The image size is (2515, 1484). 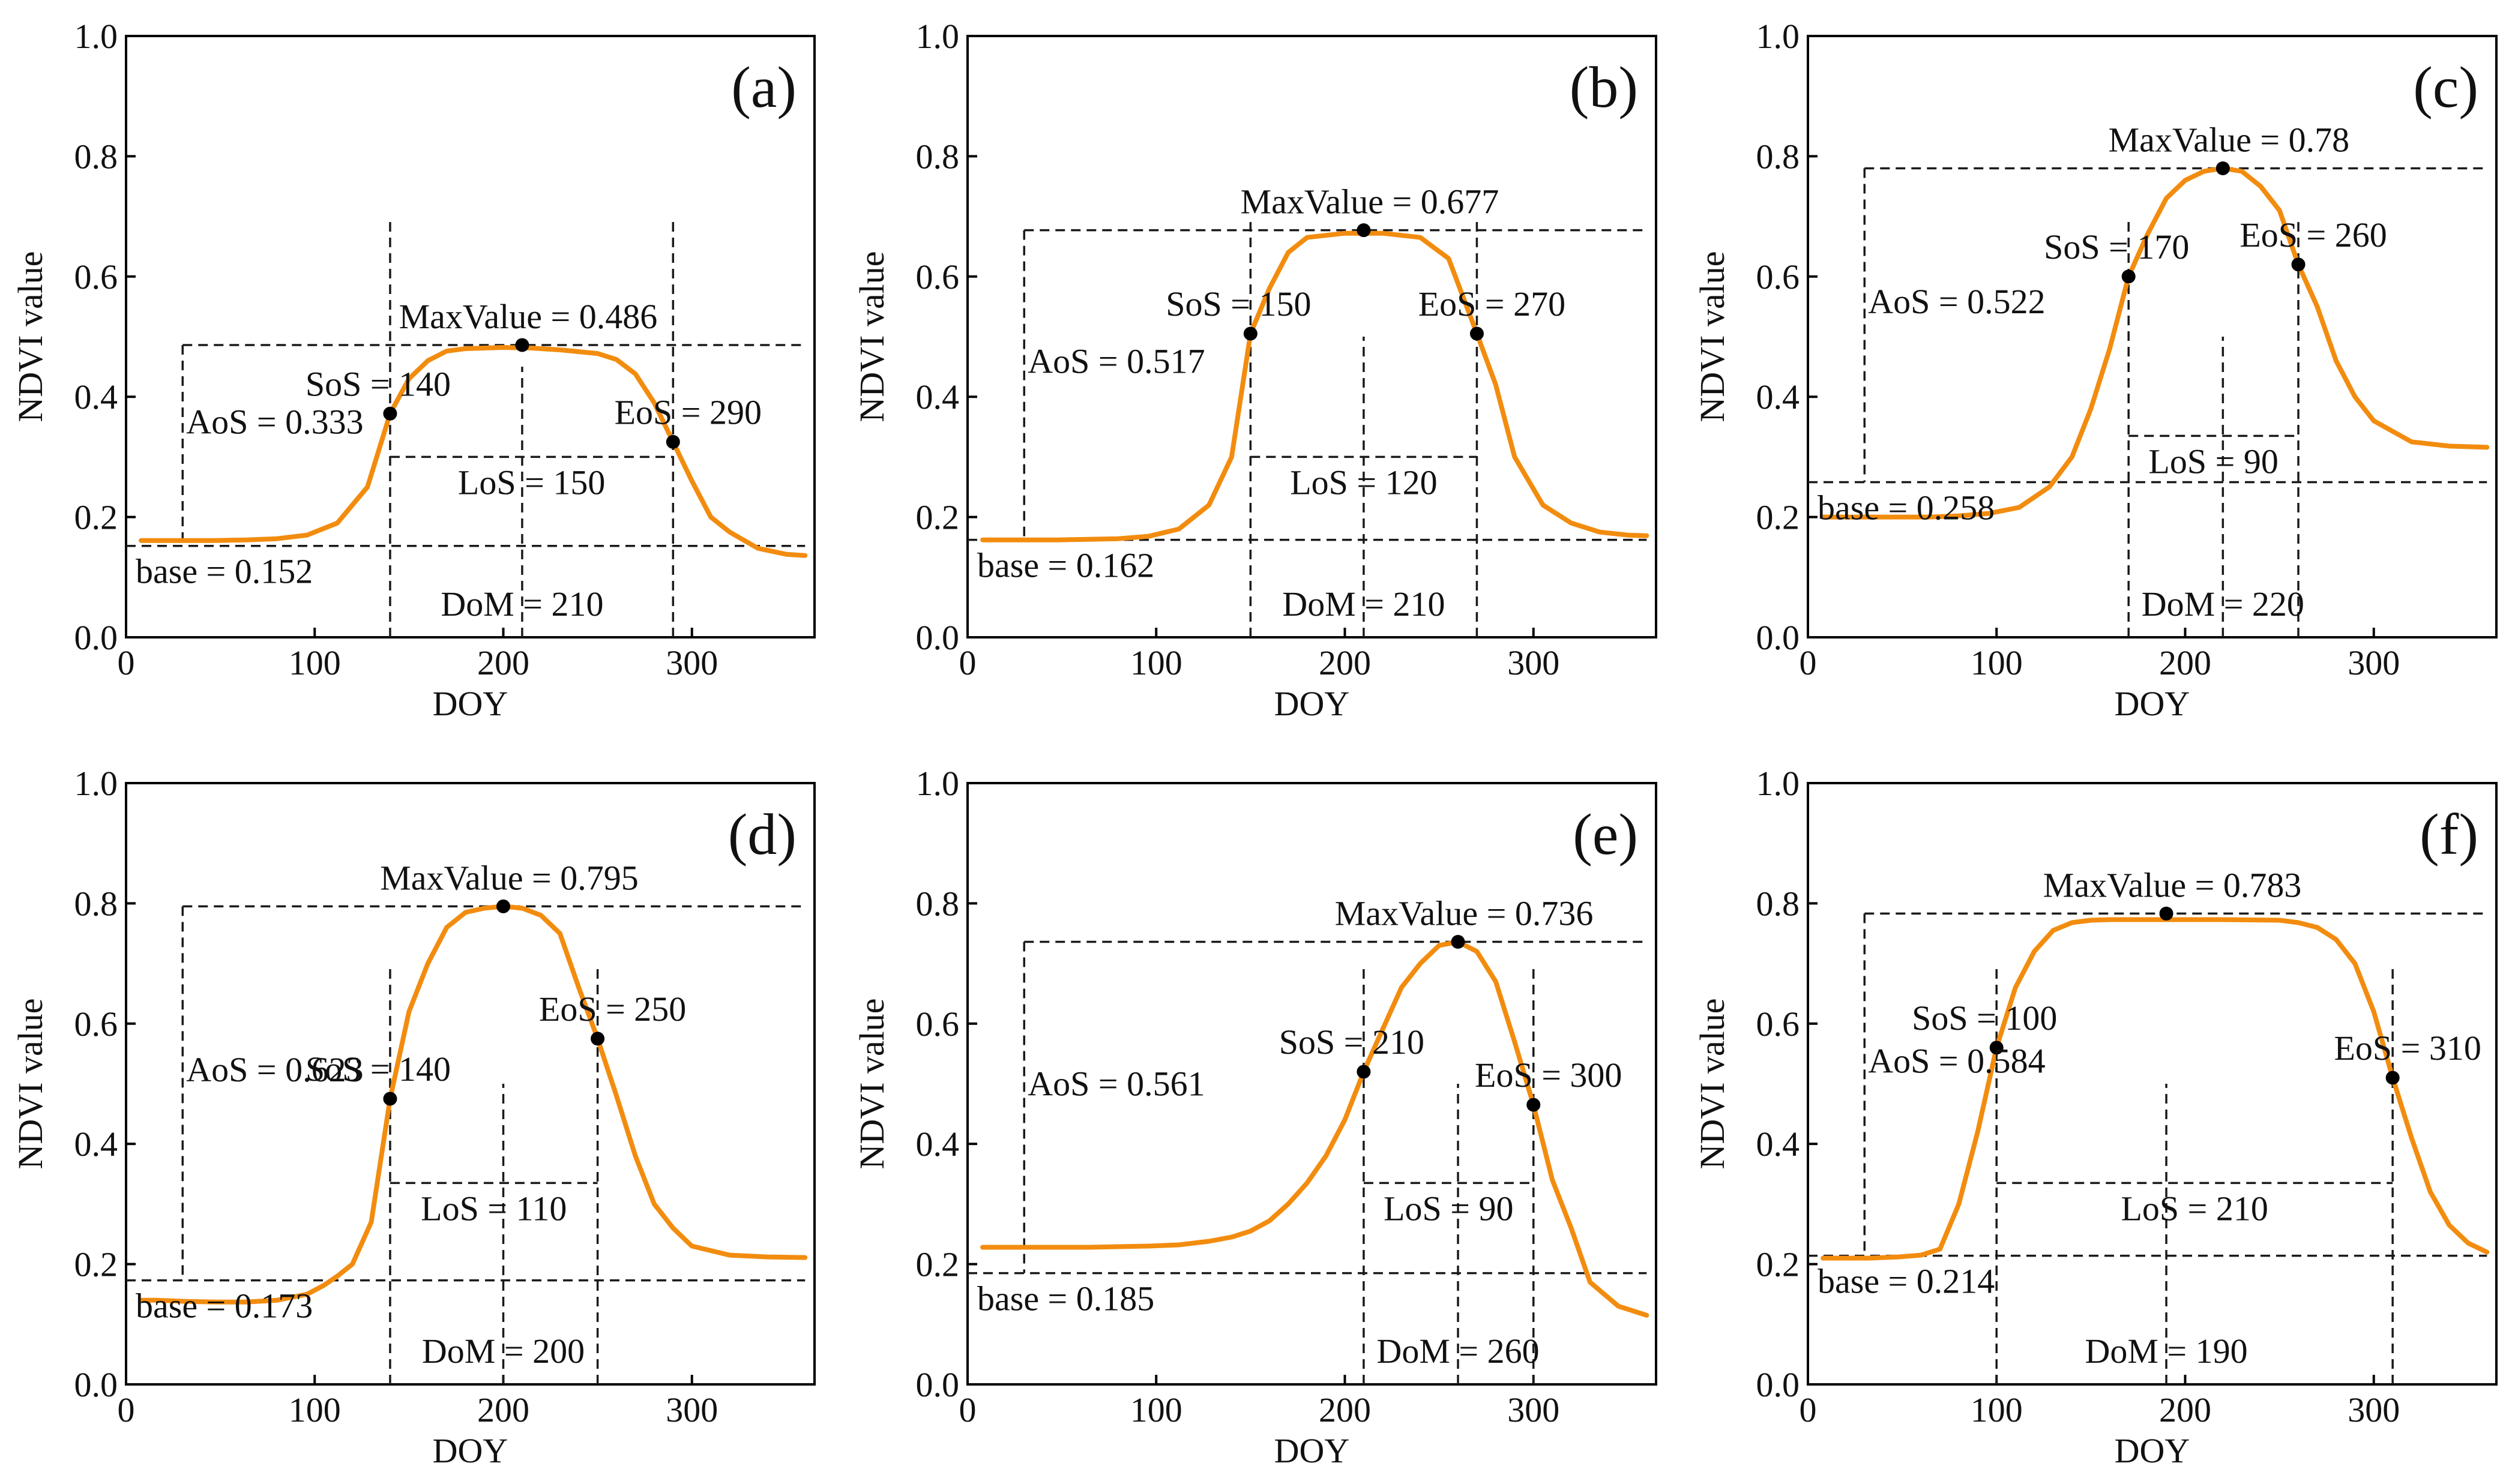 I want to click on base-label: base = 0.258, so click(x=1906, y=508).